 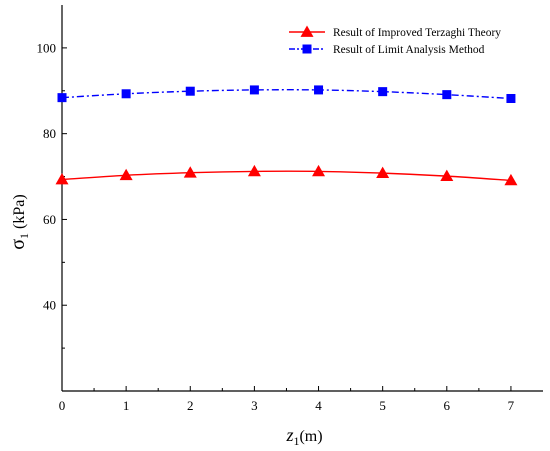 What do you see at coordinates (289, 435) in the screenshot?
I see `x-axis-symbol: z` at bounding box center [289, 435].